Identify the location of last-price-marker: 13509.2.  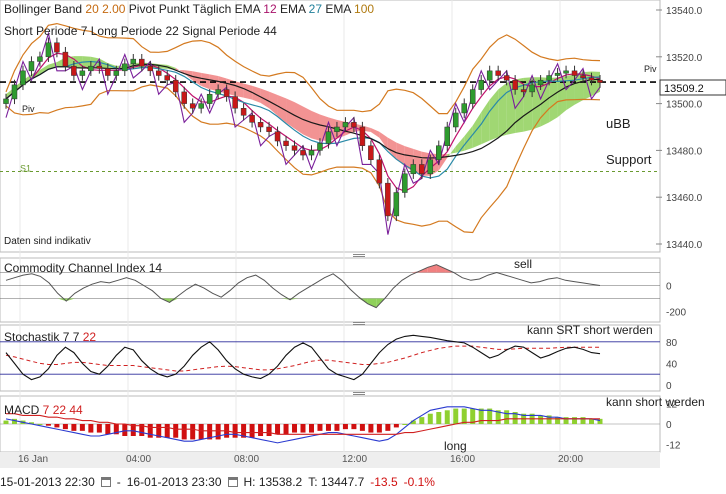
(692, 87).